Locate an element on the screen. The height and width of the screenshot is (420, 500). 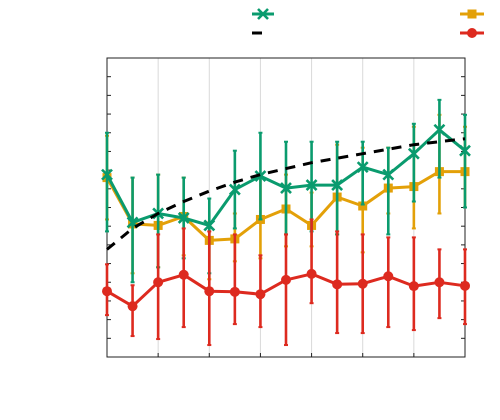
legend is located at coordinates (368, 23).